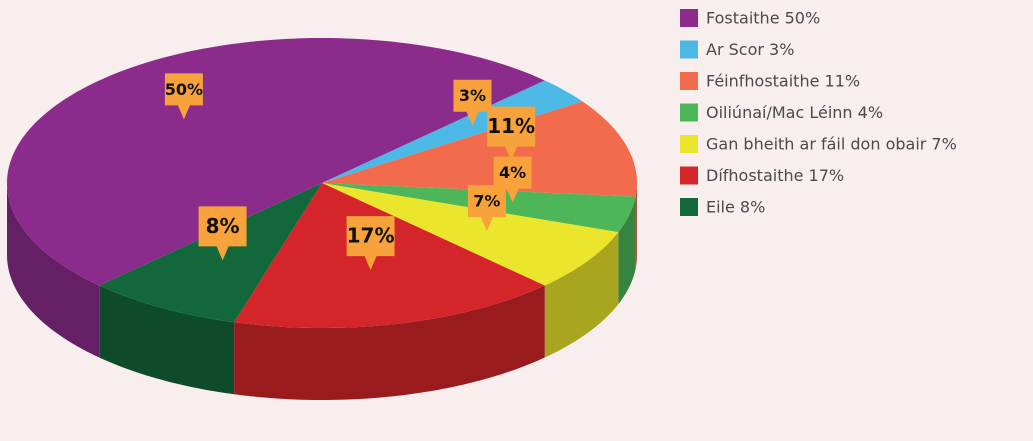 The width and height of the screenshot is (1033, 441). I want to click on label-text: 3%, so click(472, 95).